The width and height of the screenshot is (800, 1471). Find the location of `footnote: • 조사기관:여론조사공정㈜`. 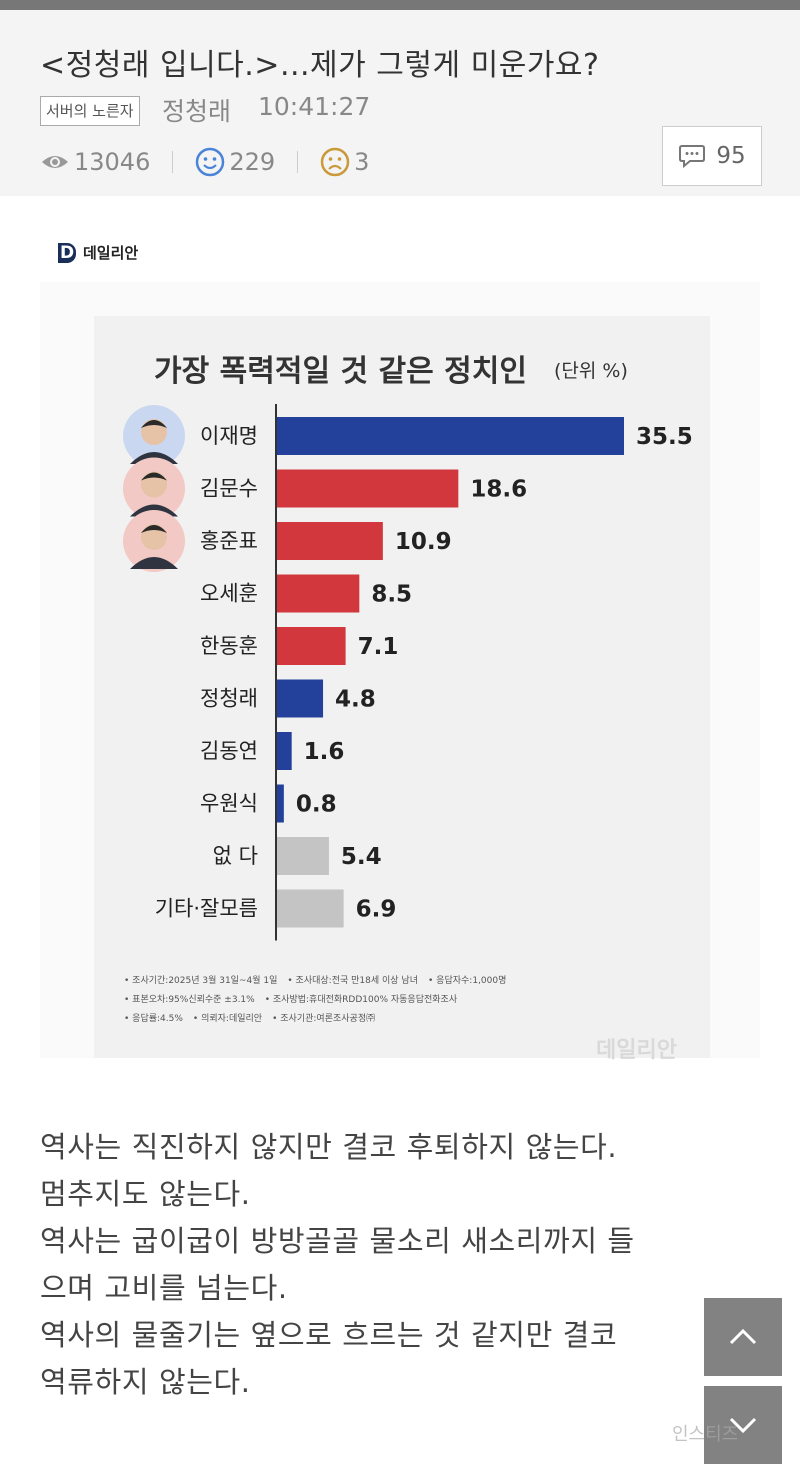

footnote: • 조사기관:여론조사공정㈜ is located at coordinates (324, 1019).